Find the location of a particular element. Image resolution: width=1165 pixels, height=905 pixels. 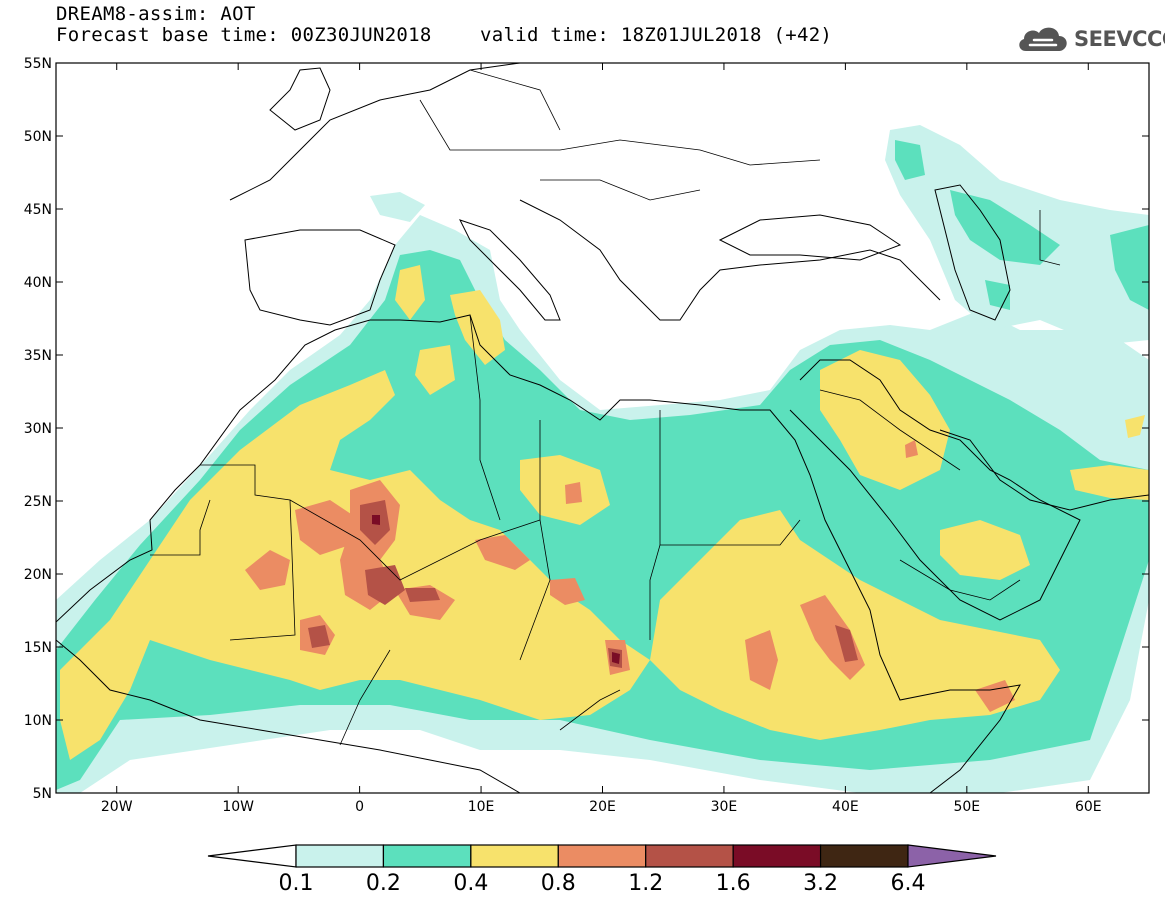

colorbar-label: 0.1 is located at coordinates (296, 883).